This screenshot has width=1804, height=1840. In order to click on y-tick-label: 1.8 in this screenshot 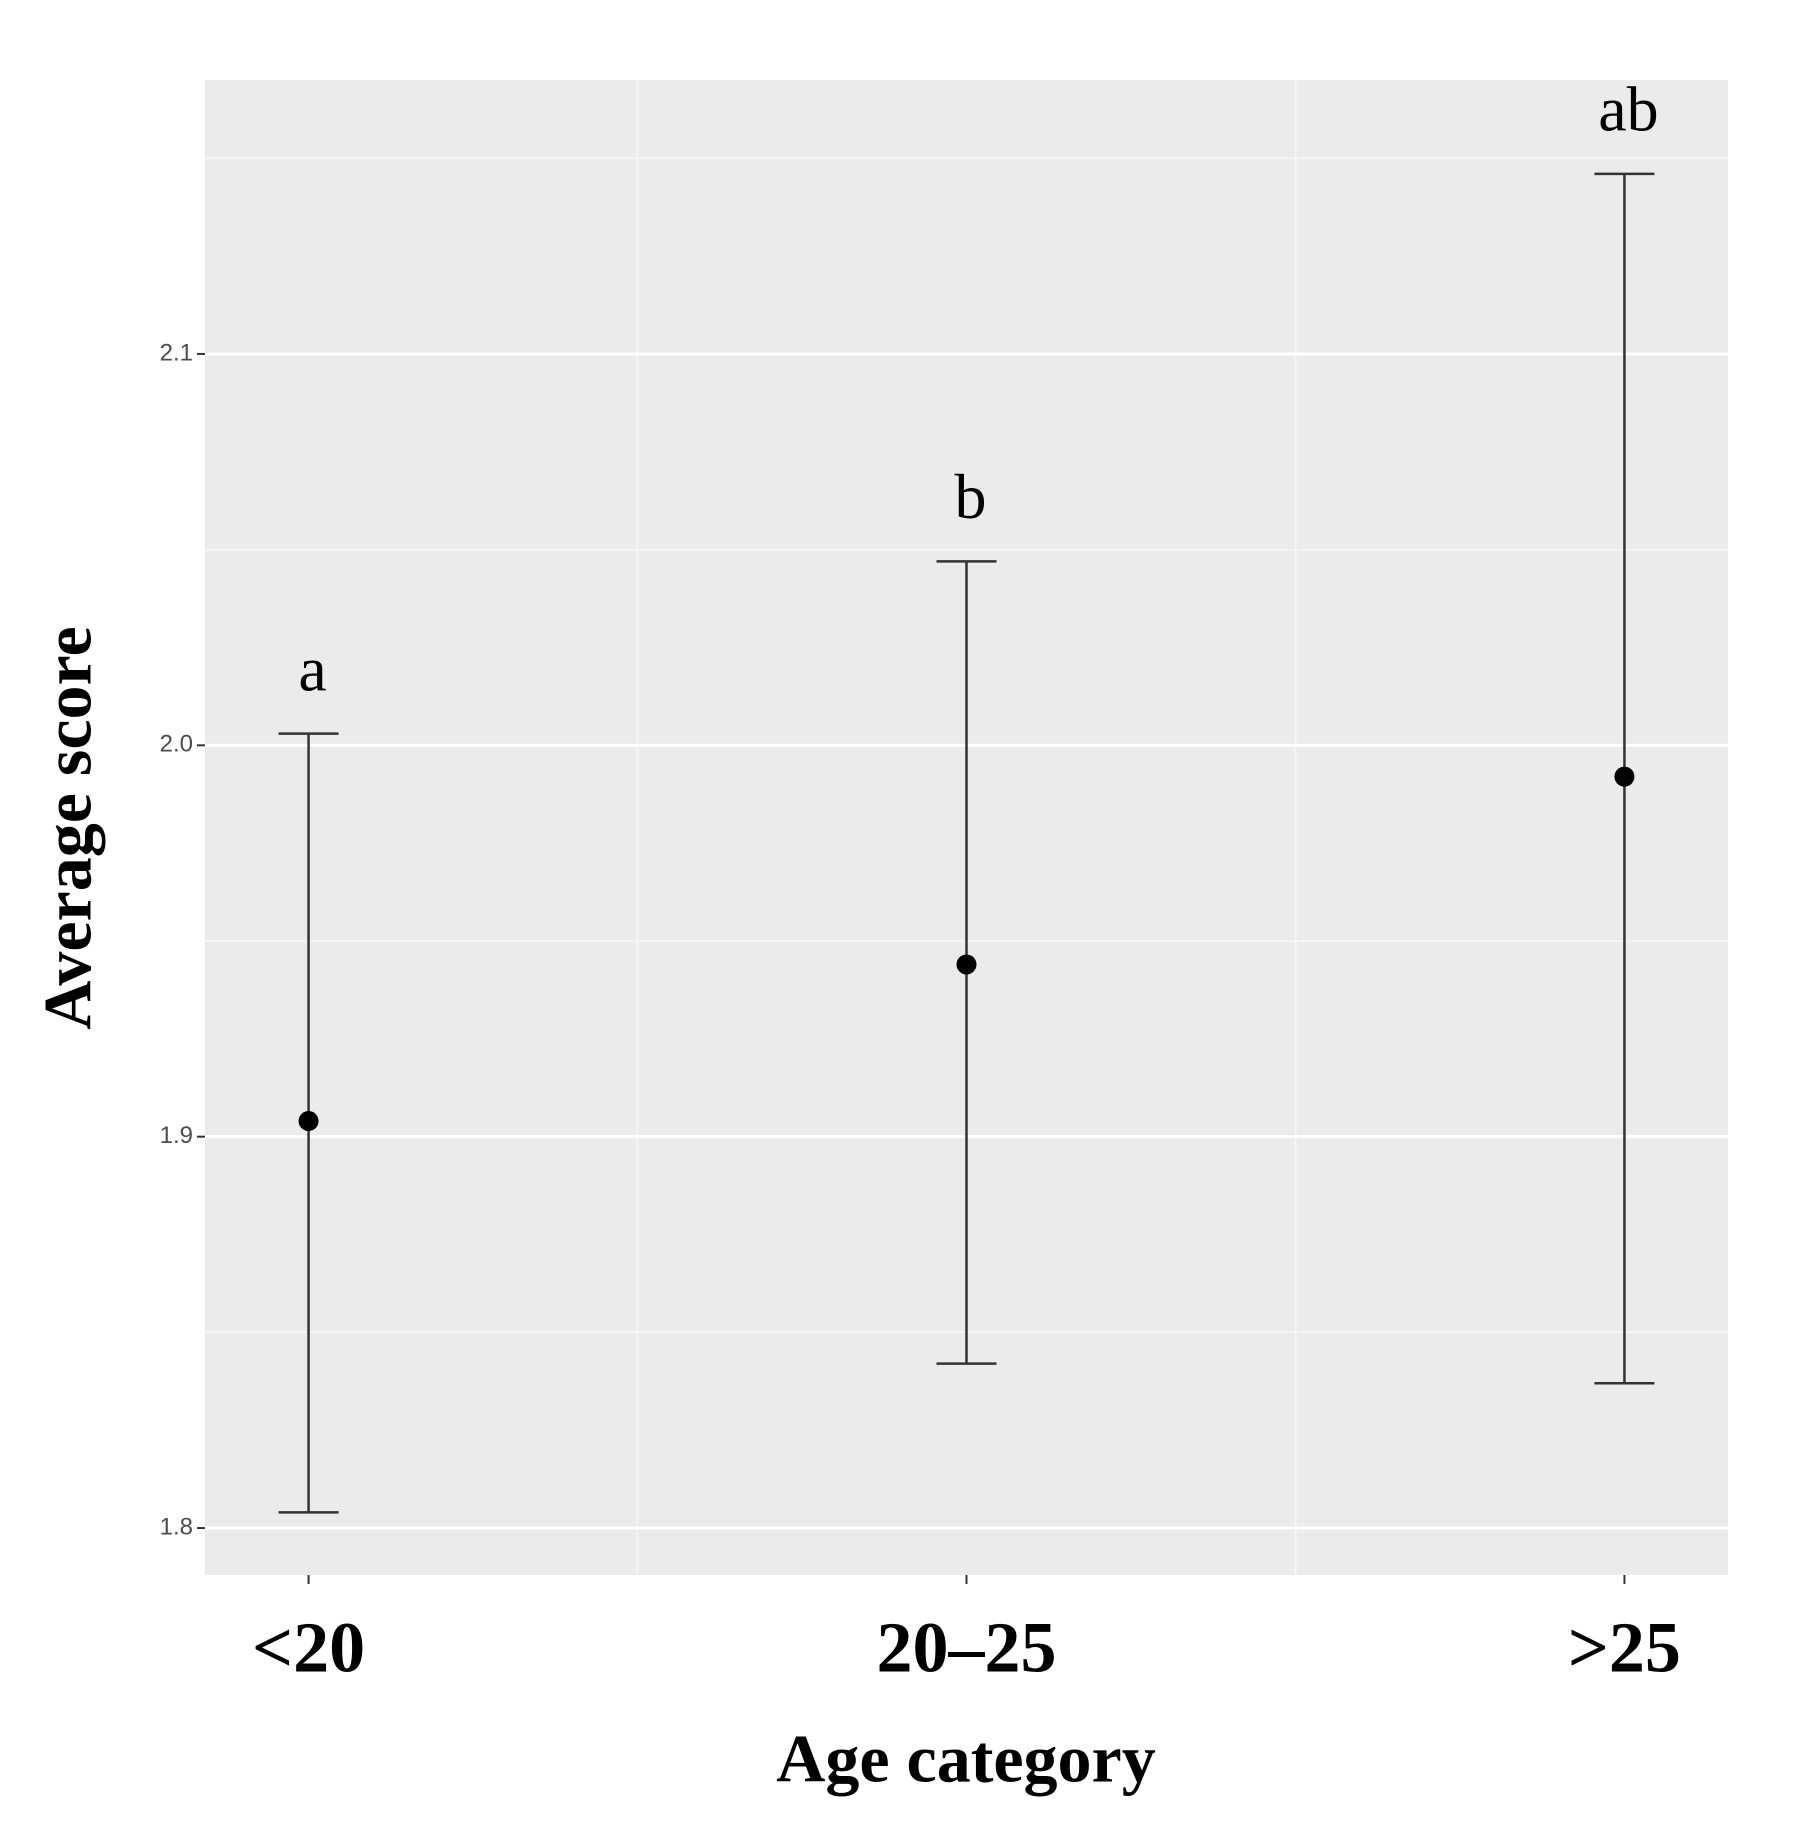, I will do `click(176, 1526)`.